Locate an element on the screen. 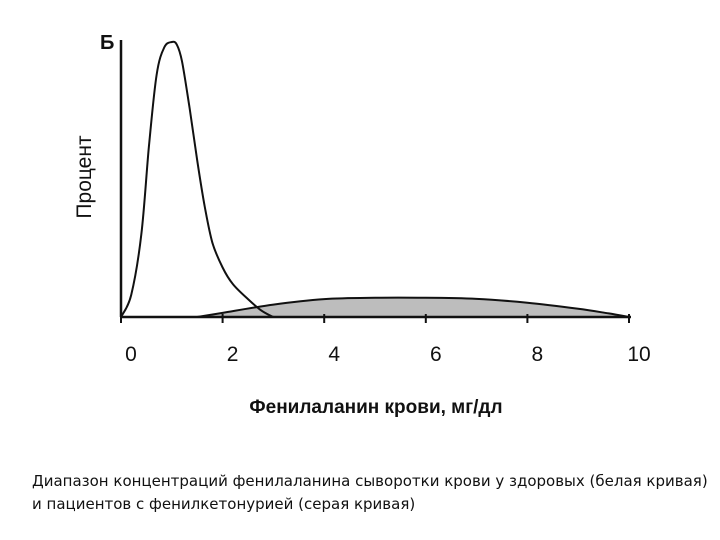 This screenshot has width=720, height=540. x-axis-label: Фенилаланин крови, мг/дл is located at coordinates (375, 407).